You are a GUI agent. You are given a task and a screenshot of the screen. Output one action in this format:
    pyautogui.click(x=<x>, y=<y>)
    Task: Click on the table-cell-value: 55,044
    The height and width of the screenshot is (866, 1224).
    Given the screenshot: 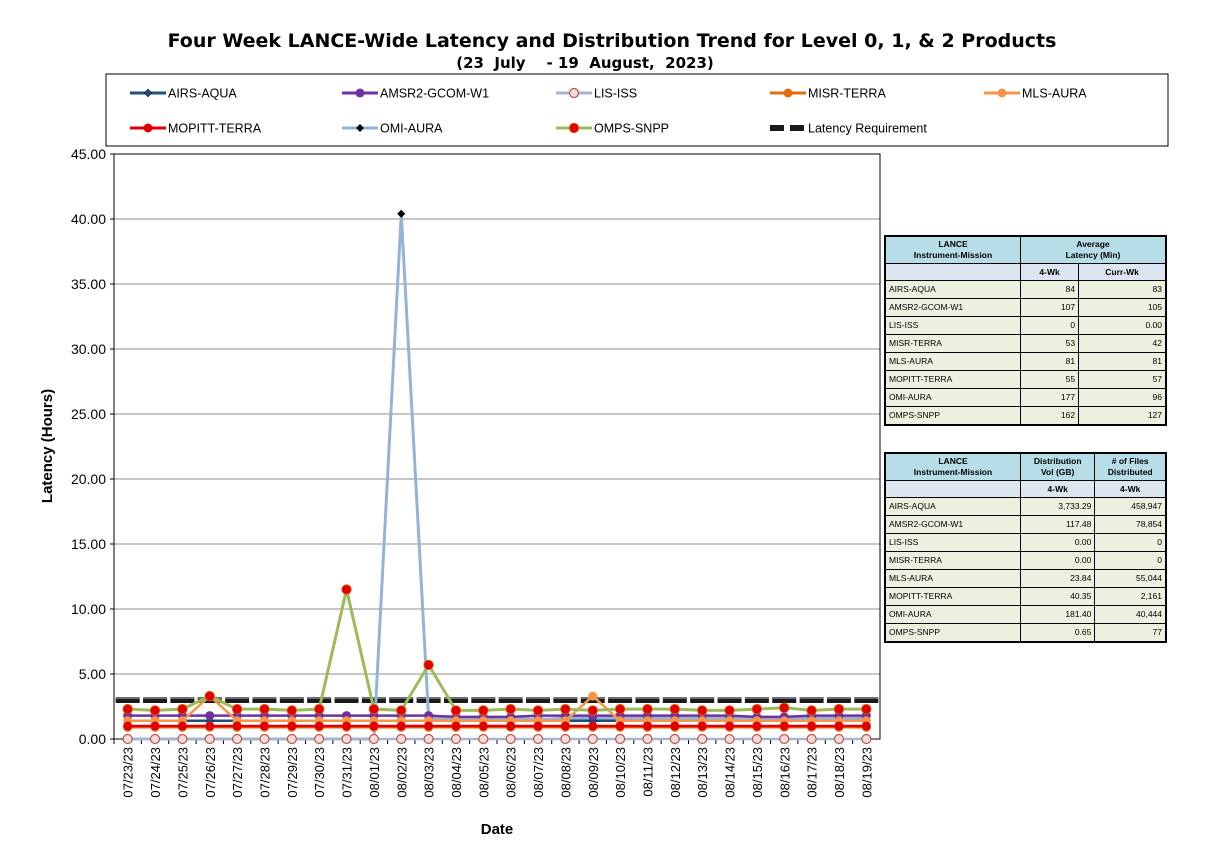 What is the action you would take?
    pyautogui.click(x=1130, y=578)
    